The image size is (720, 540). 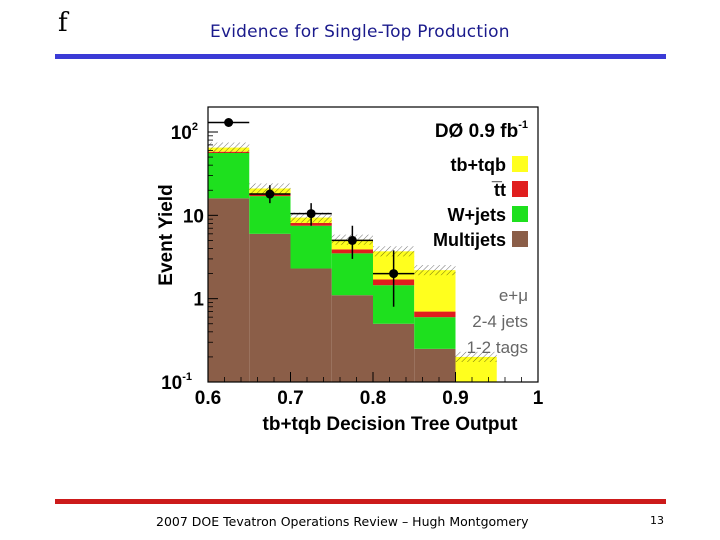 I want to click on slide-title: Evidence for Single-Top Production, so click(x=360, y=32).